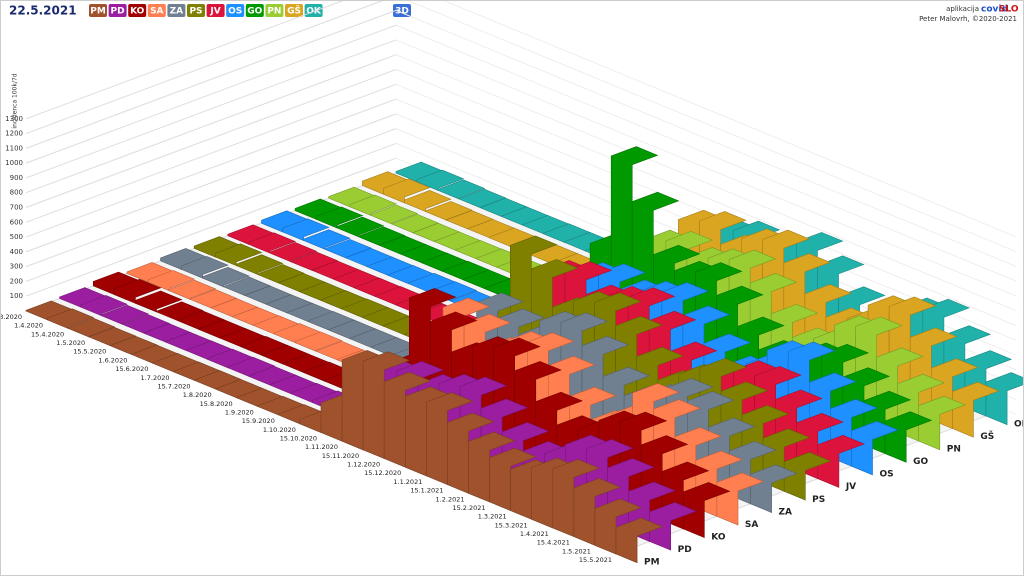  I want to click on region-label: SA, so click(751, 525).